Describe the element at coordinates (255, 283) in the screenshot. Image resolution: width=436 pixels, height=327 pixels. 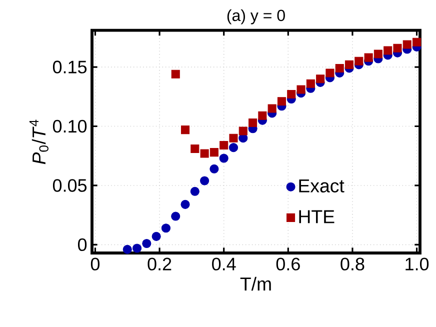
I see `x-axis-title: T/m` at that location.